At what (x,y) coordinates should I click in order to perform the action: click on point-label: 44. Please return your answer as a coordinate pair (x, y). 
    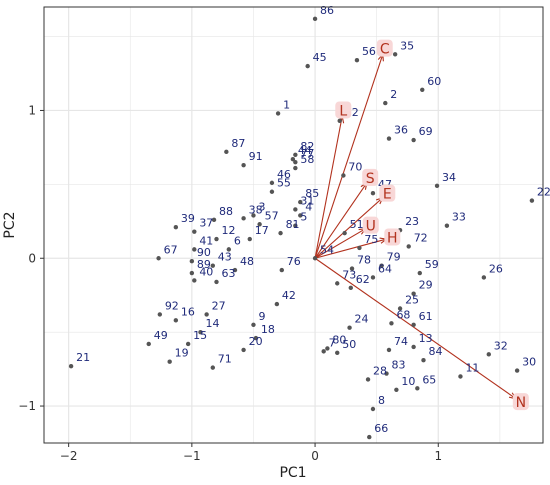
    Looking at the image, I should click on (305, 150).